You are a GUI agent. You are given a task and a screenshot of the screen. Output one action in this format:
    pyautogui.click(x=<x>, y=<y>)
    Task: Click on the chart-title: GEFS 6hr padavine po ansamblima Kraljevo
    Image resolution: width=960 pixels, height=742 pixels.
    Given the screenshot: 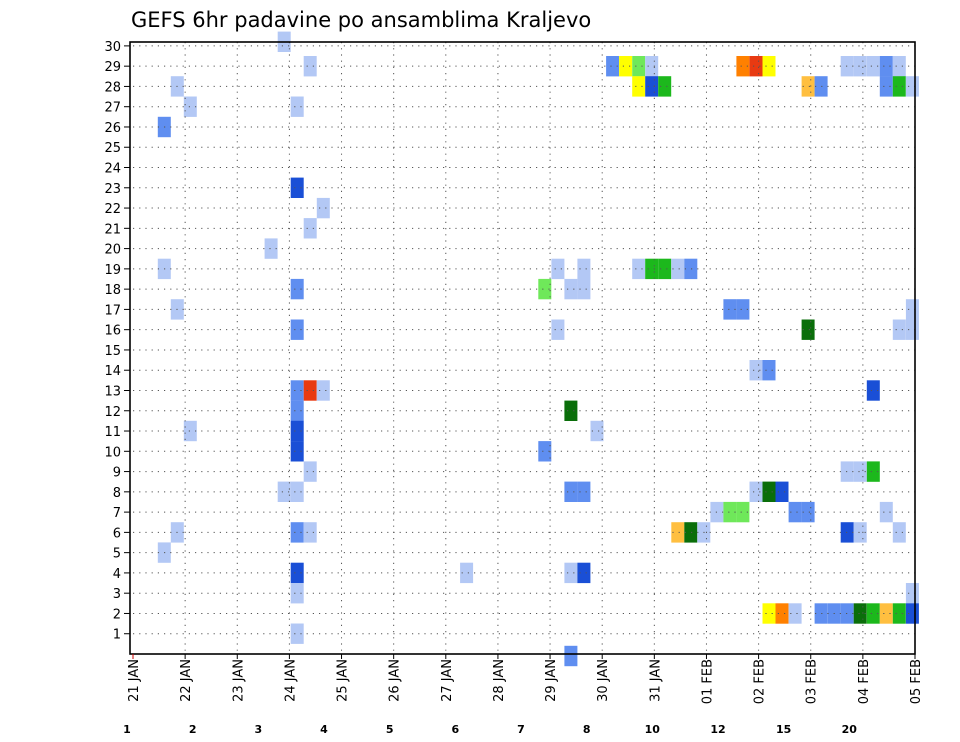 What is the action you would take?
    pyautogui.click(x=361, y=20)
    